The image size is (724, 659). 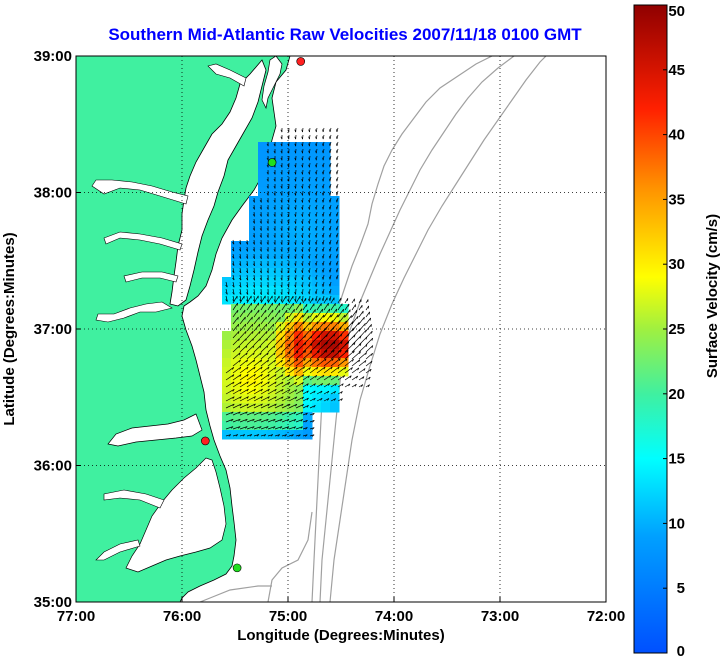 What do you see at coordinates (155, 430) in the screenshot?
I see `albemarle-sound` at bounding box center [155, 430].